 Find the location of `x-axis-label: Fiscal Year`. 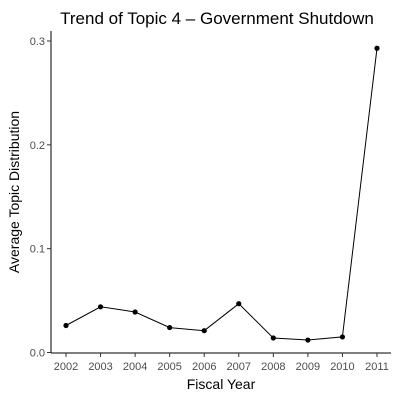

x-axis-label: Fiscal Year is located at coordinates (221, 384).